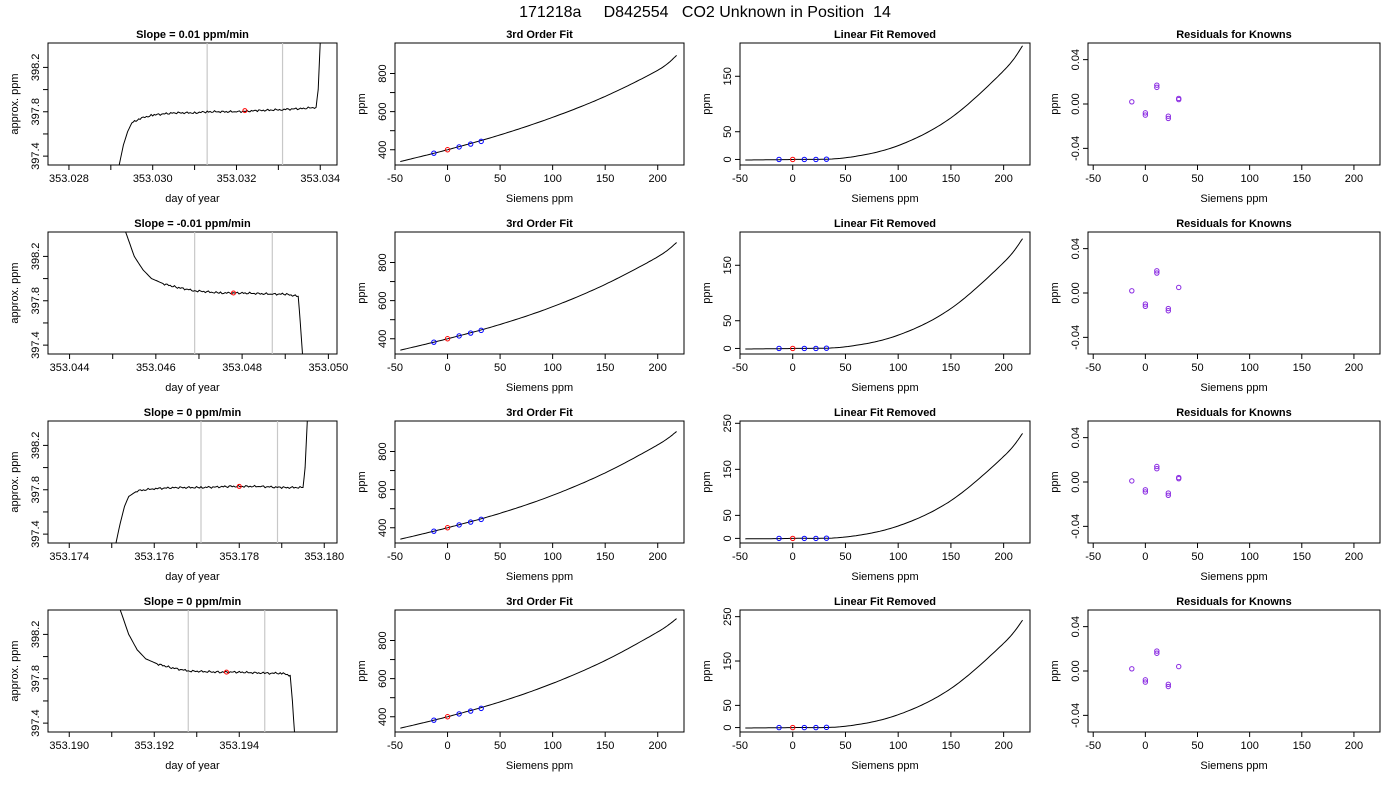  What do you see at coordinates (728, 616) in the screenshot?
I see `panel-r4-linfit-ytick-label: 250` at bounding box center [728, 616].